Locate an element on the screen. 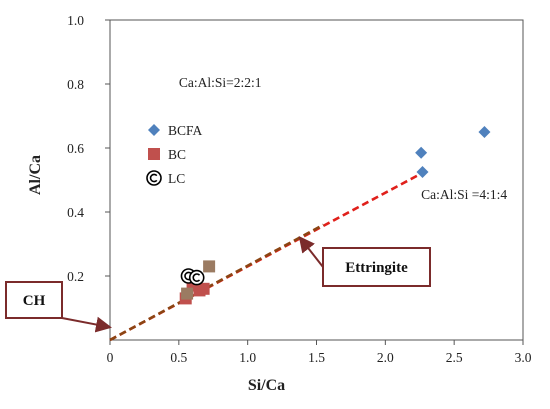 This screenshot has height=409, width=550. legend-label-bc: BC is located at coordinates (177, 154).